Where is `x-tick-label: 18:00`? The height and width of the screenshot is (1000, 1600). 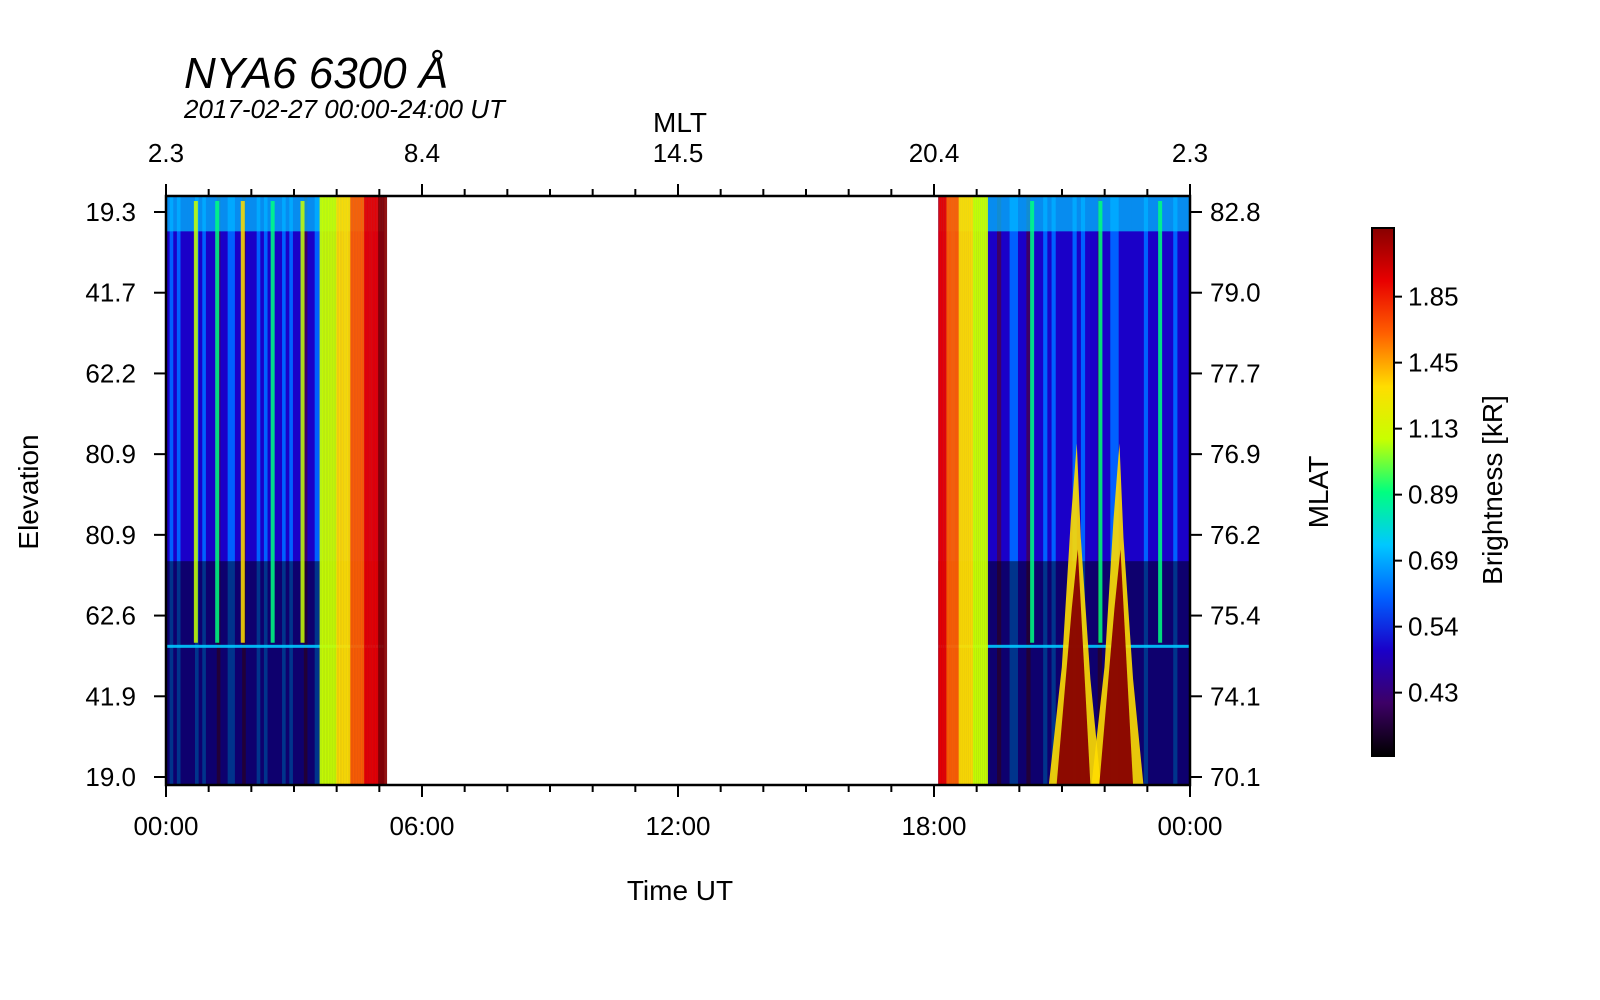
x-tick-label: 18:00 is located at coordinates (933, 826).